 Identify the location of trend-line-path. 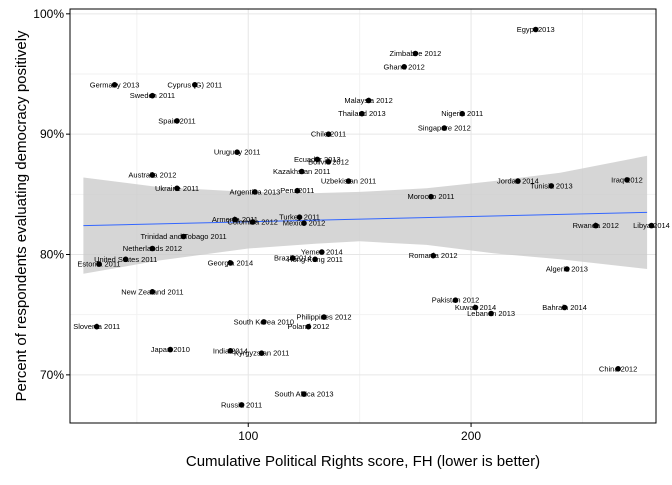
(365, 219).